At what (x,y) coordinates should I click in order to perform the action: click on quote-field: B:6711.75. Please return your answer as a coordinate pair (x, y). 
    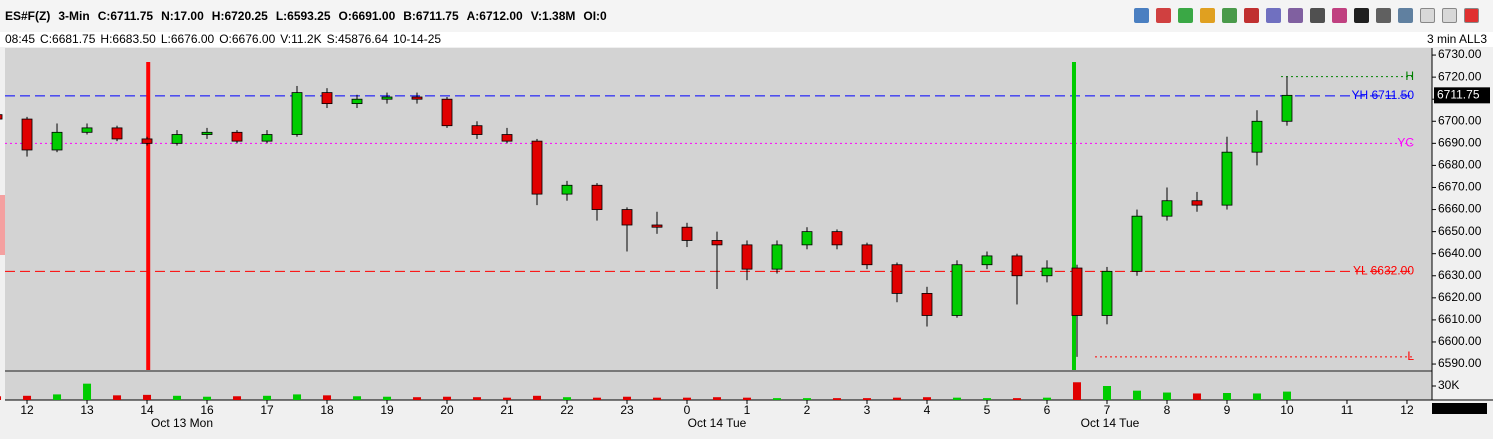
    Looking at the image, I should click on (431, 16).